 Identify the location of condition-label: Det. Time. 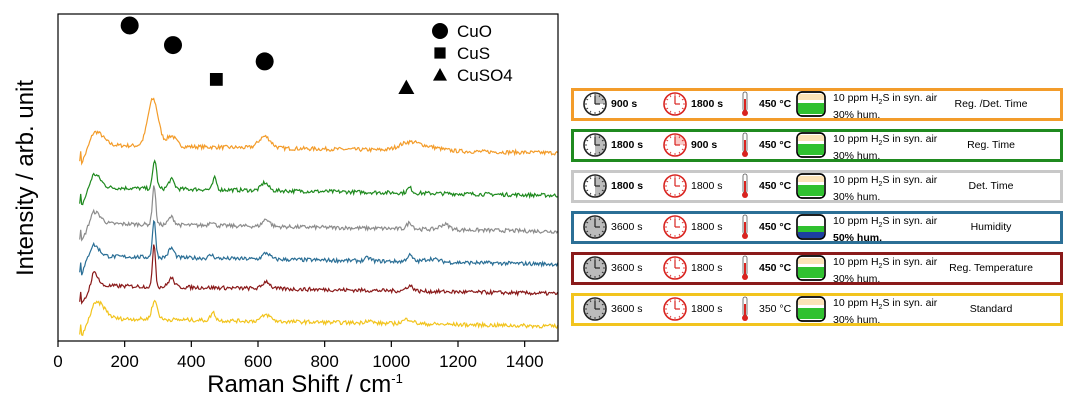
(991, 186).